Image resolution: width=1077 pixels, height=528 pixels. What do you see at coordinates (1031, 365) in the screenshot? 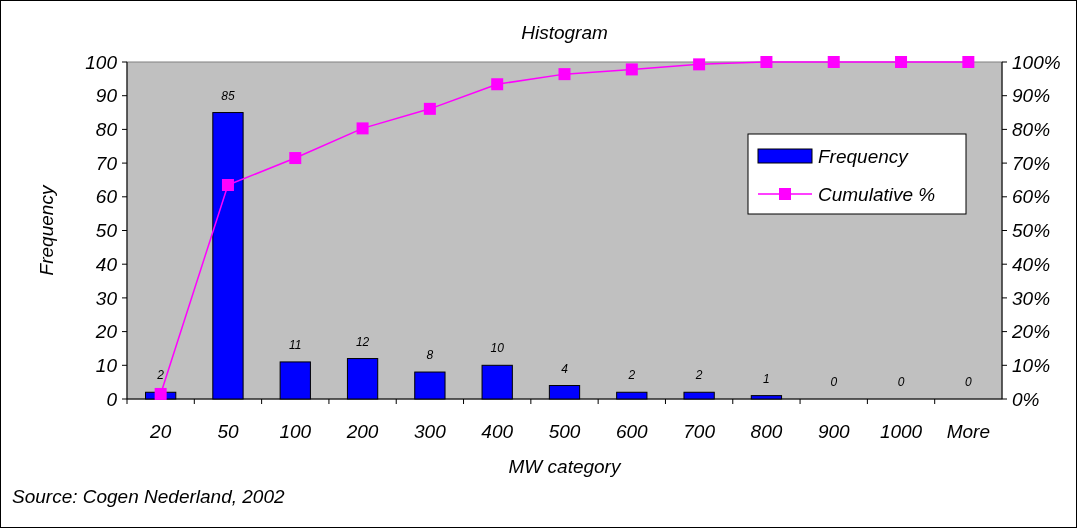
I see `y2-tick-label: 10%` at bounding box center [1031, 365].